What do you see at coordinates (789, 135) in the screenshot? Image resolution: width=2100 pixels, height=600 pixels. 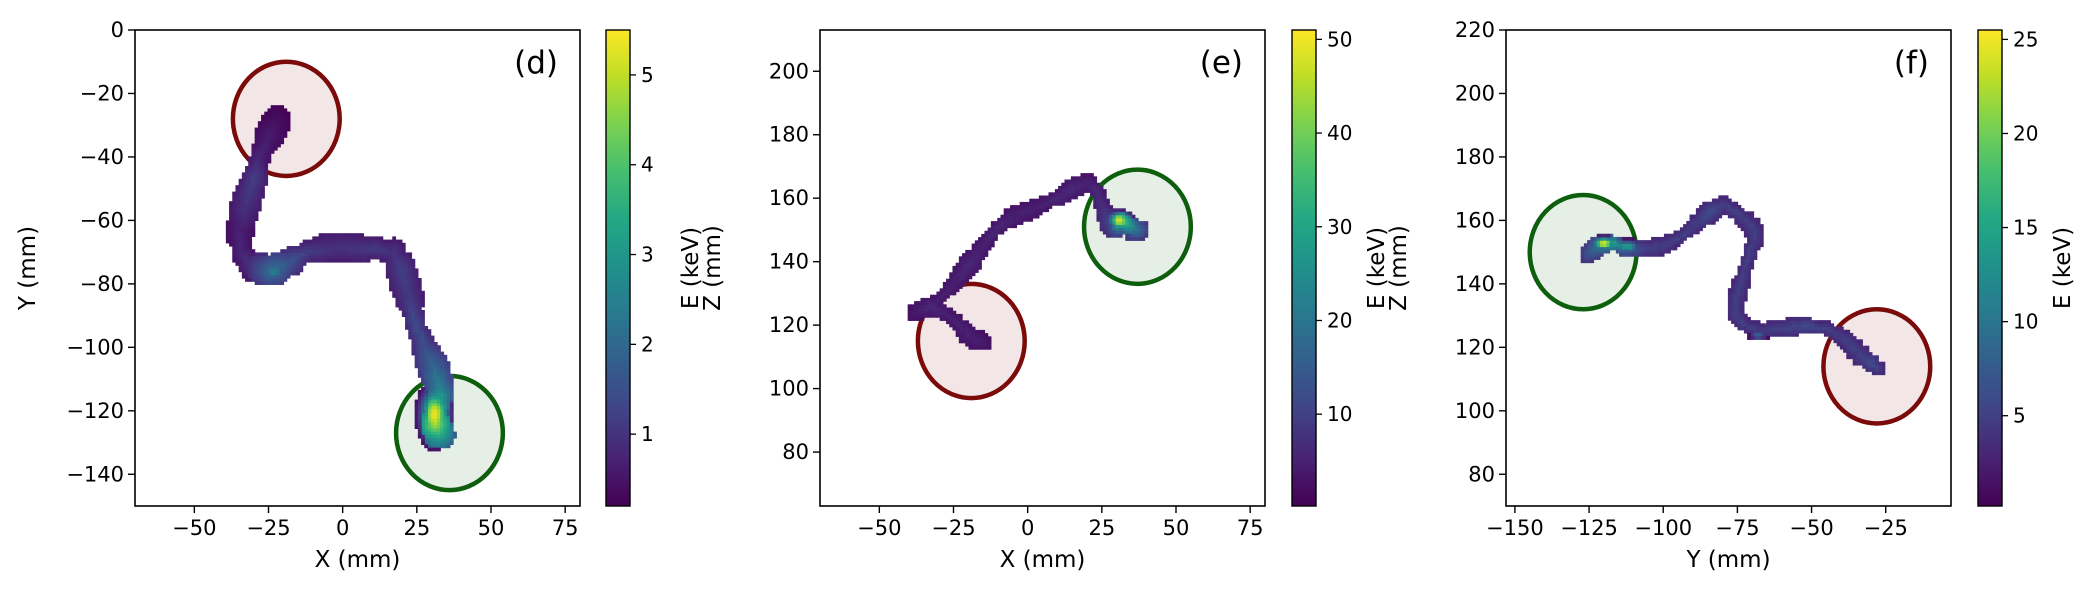 I see `y-tick-label: 180` at bounding box center [789, 135].